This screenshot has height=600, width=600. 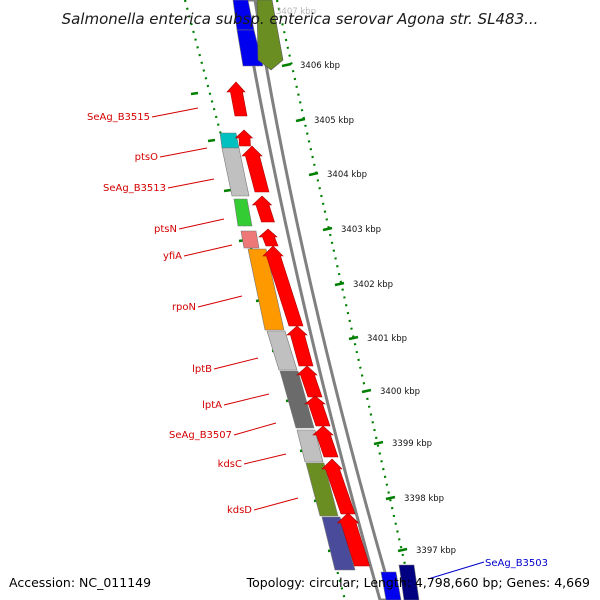 I want to click on gene-label: SeAg_B3513, so click(x=134, y=188).